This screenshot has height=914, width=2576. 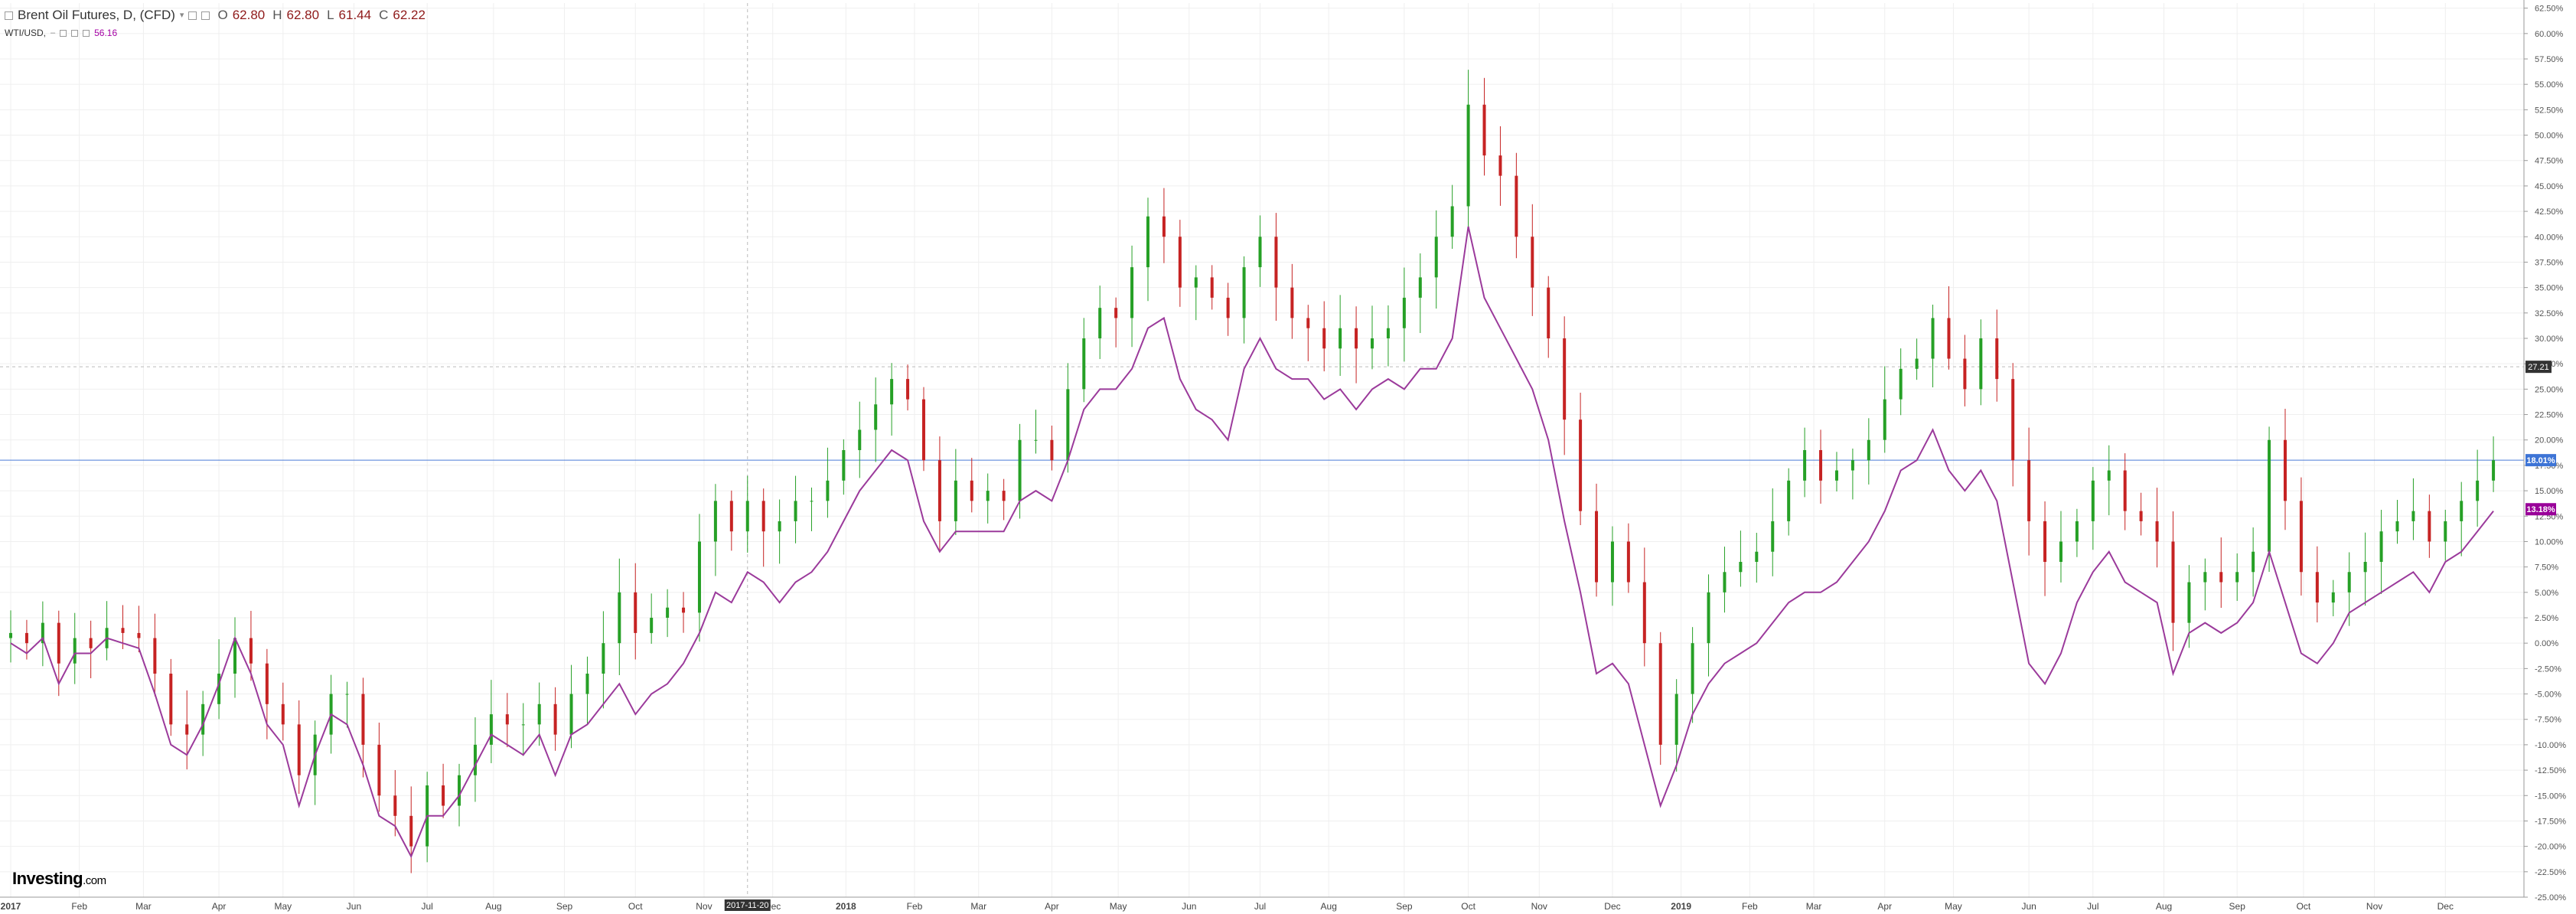 What do you see at coordinates (2549, 339) in the screenshot?
I see `y-tick-label: 30.00%` at bounding box center [2549, 339].